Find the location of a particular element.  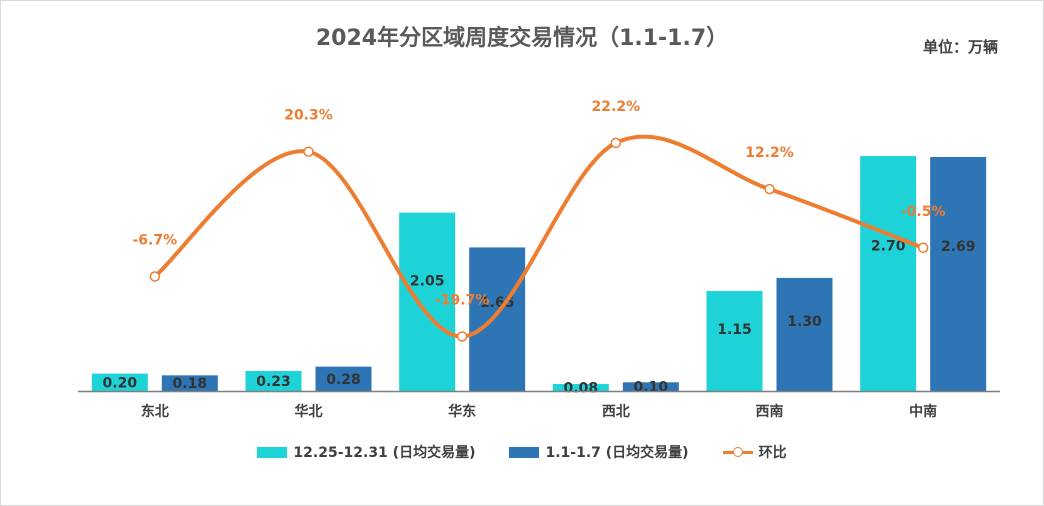

bar-label-series-1-2: 0.23 is located at coordinates (273, 382).